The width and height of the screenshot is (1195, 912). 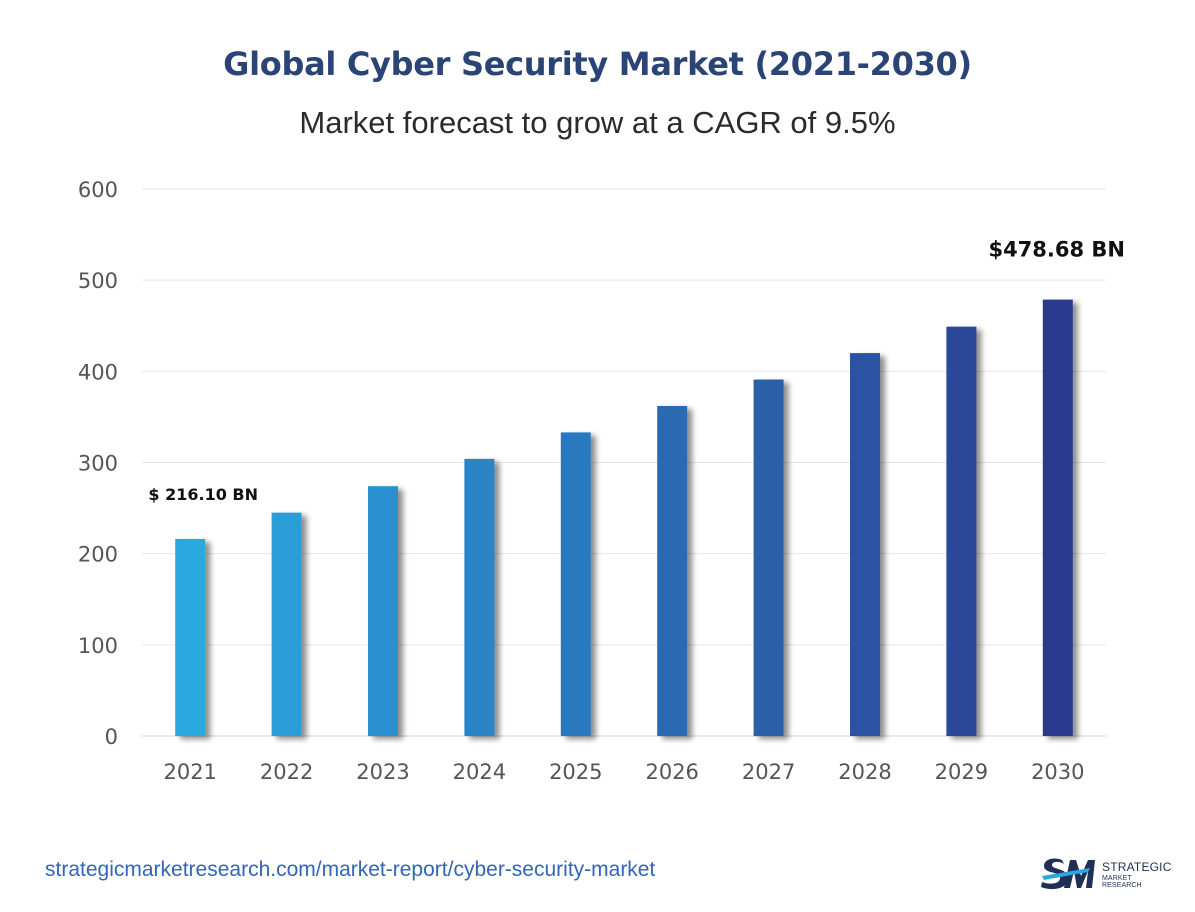 I want to click on y-tick-label: 300, so click(x=98, y=464).